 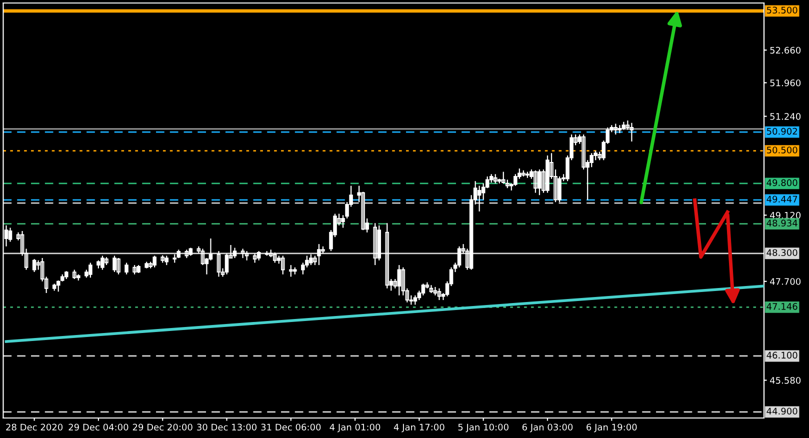 I want to click on x-tick-label: 6 Jan 19:00, so click(x=611, y=428).